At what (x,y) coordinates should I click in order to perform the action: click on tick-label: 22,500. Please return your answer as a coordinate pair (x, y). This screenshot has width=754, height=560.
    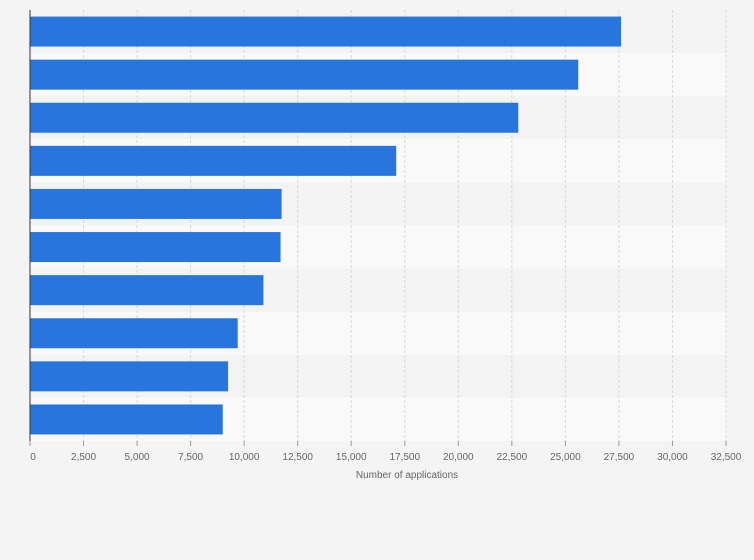
    Looking at the image, I should click on (512, 457).